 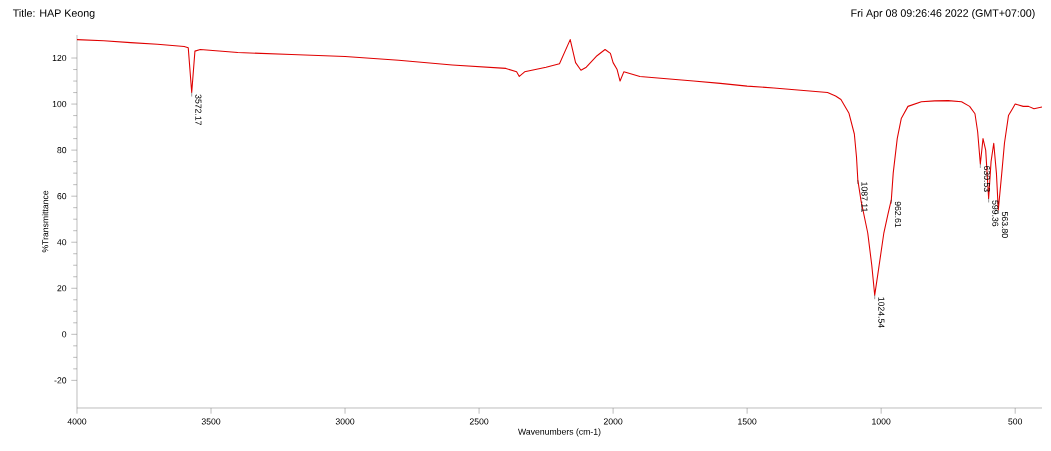 I want to click on x-tick-label: 1000, so click(x=881, y=421).